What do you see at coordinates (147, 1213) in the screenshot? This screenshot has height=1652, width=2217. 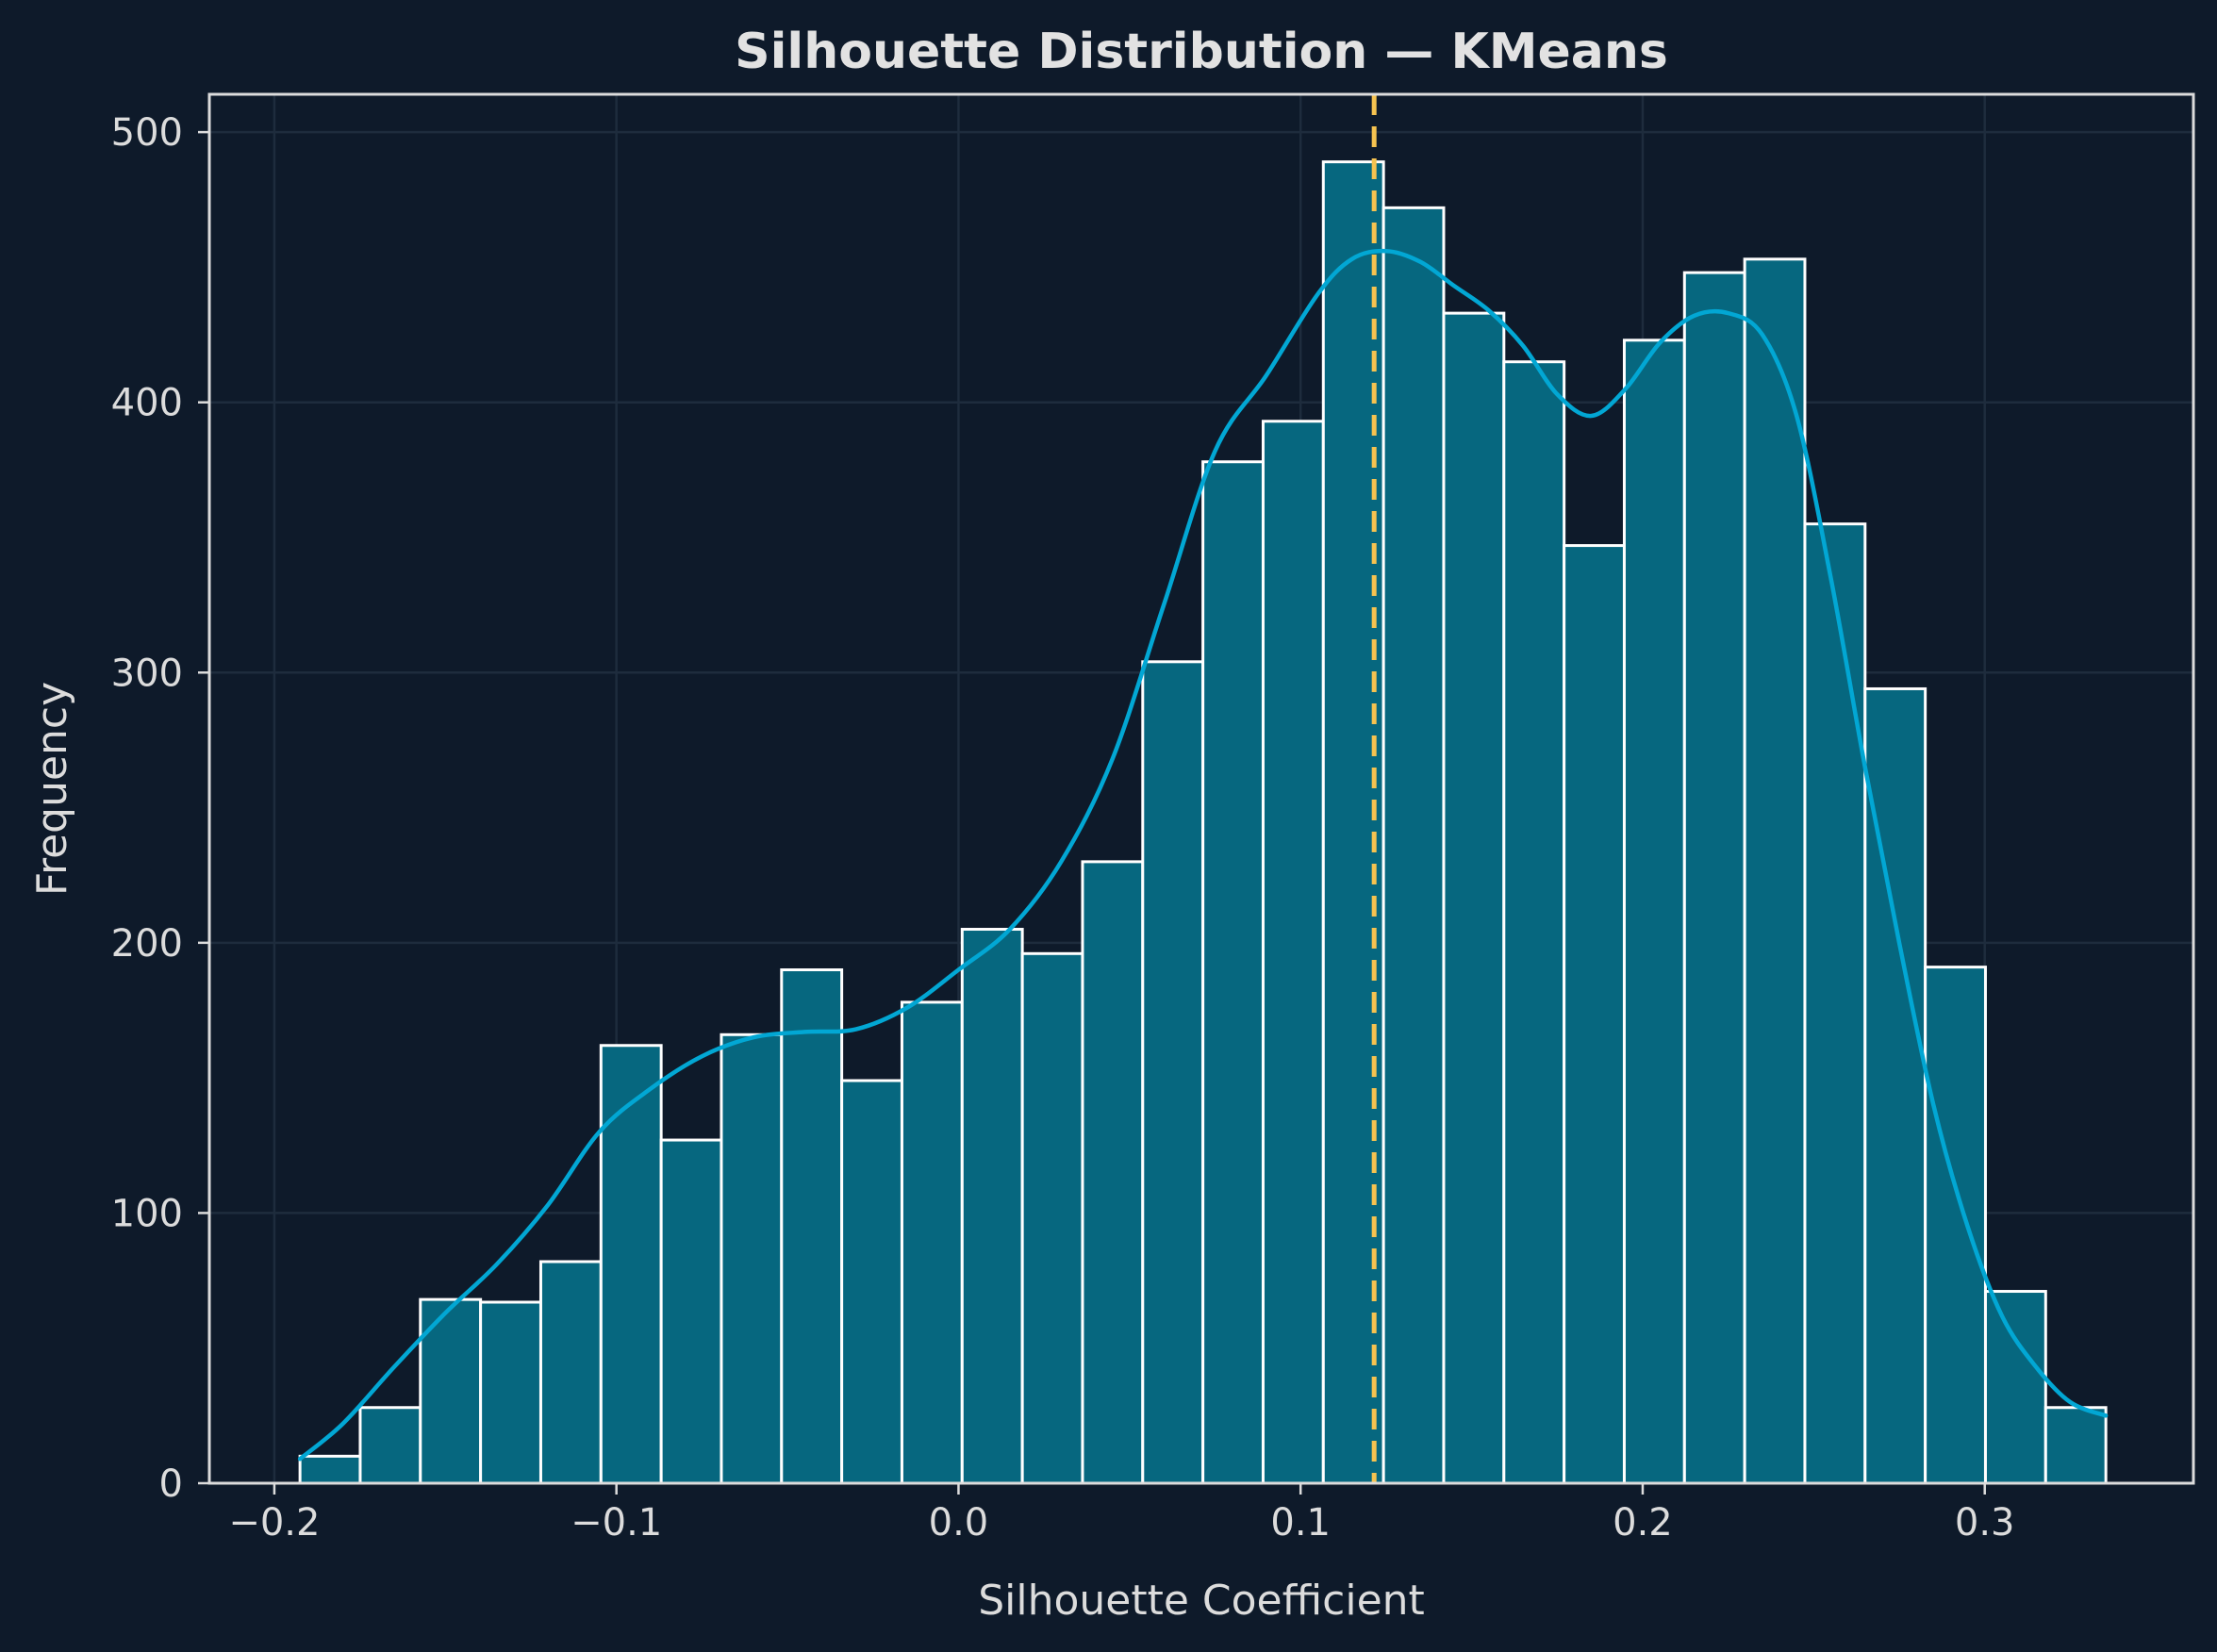 I see `y-tick-label: 100` at bounding box center [147, 1213].